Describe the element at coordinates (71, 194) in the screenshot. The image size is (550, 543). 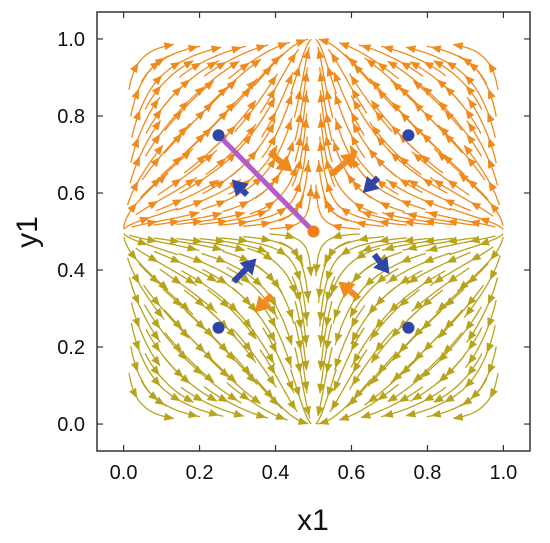
I see `y-tick-label: 0.6` at that location.